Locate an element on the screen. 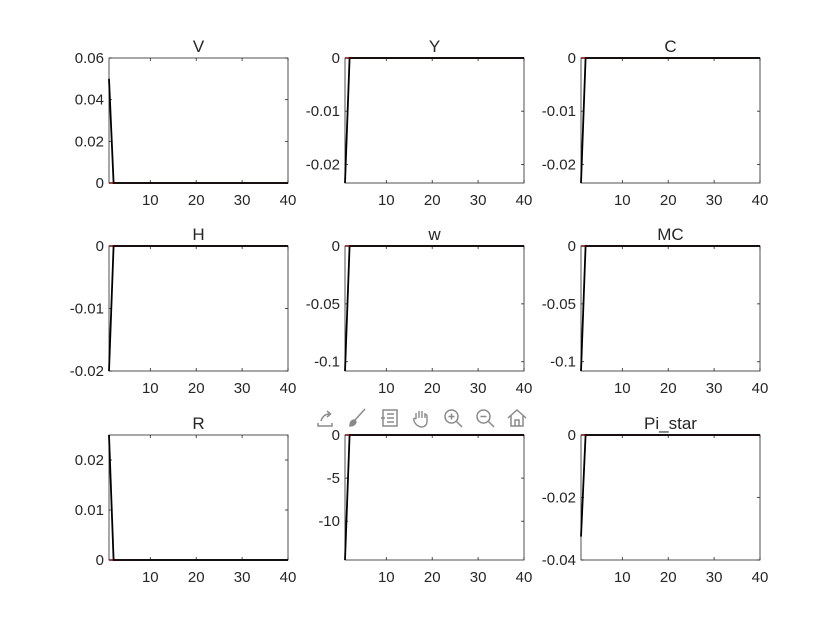 The height and width of the screenshot is (630, 840). subplot-5: 10 20 30 40 -0.1 -0.05 0 w is located at coordinates (419, 311).